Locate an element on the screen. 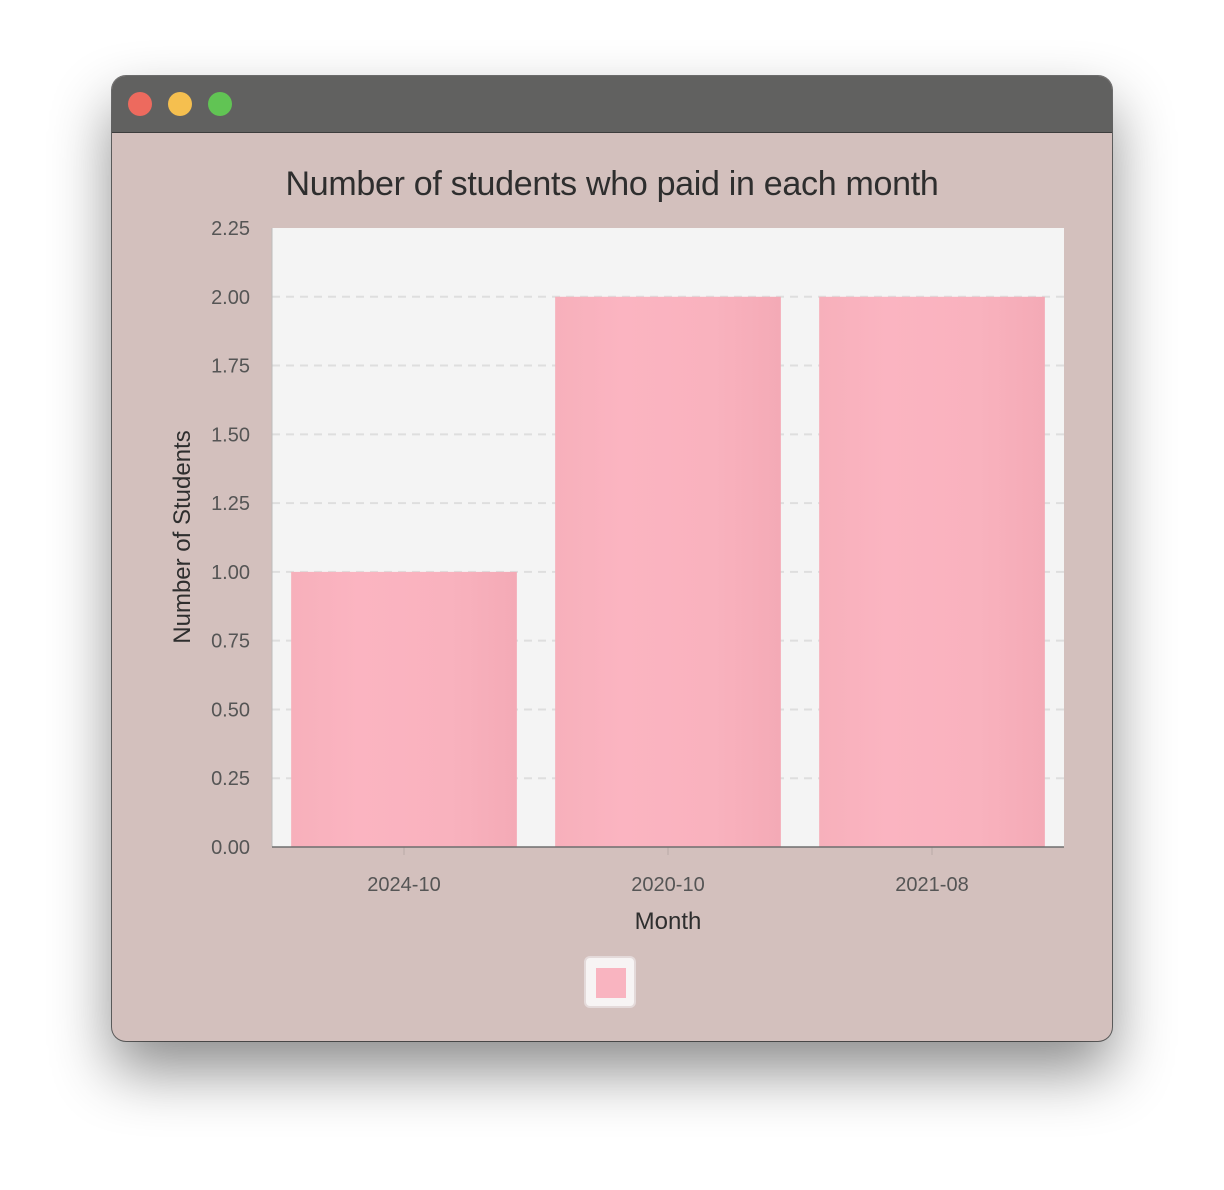  title-bar is located at coordinates (612, 104).